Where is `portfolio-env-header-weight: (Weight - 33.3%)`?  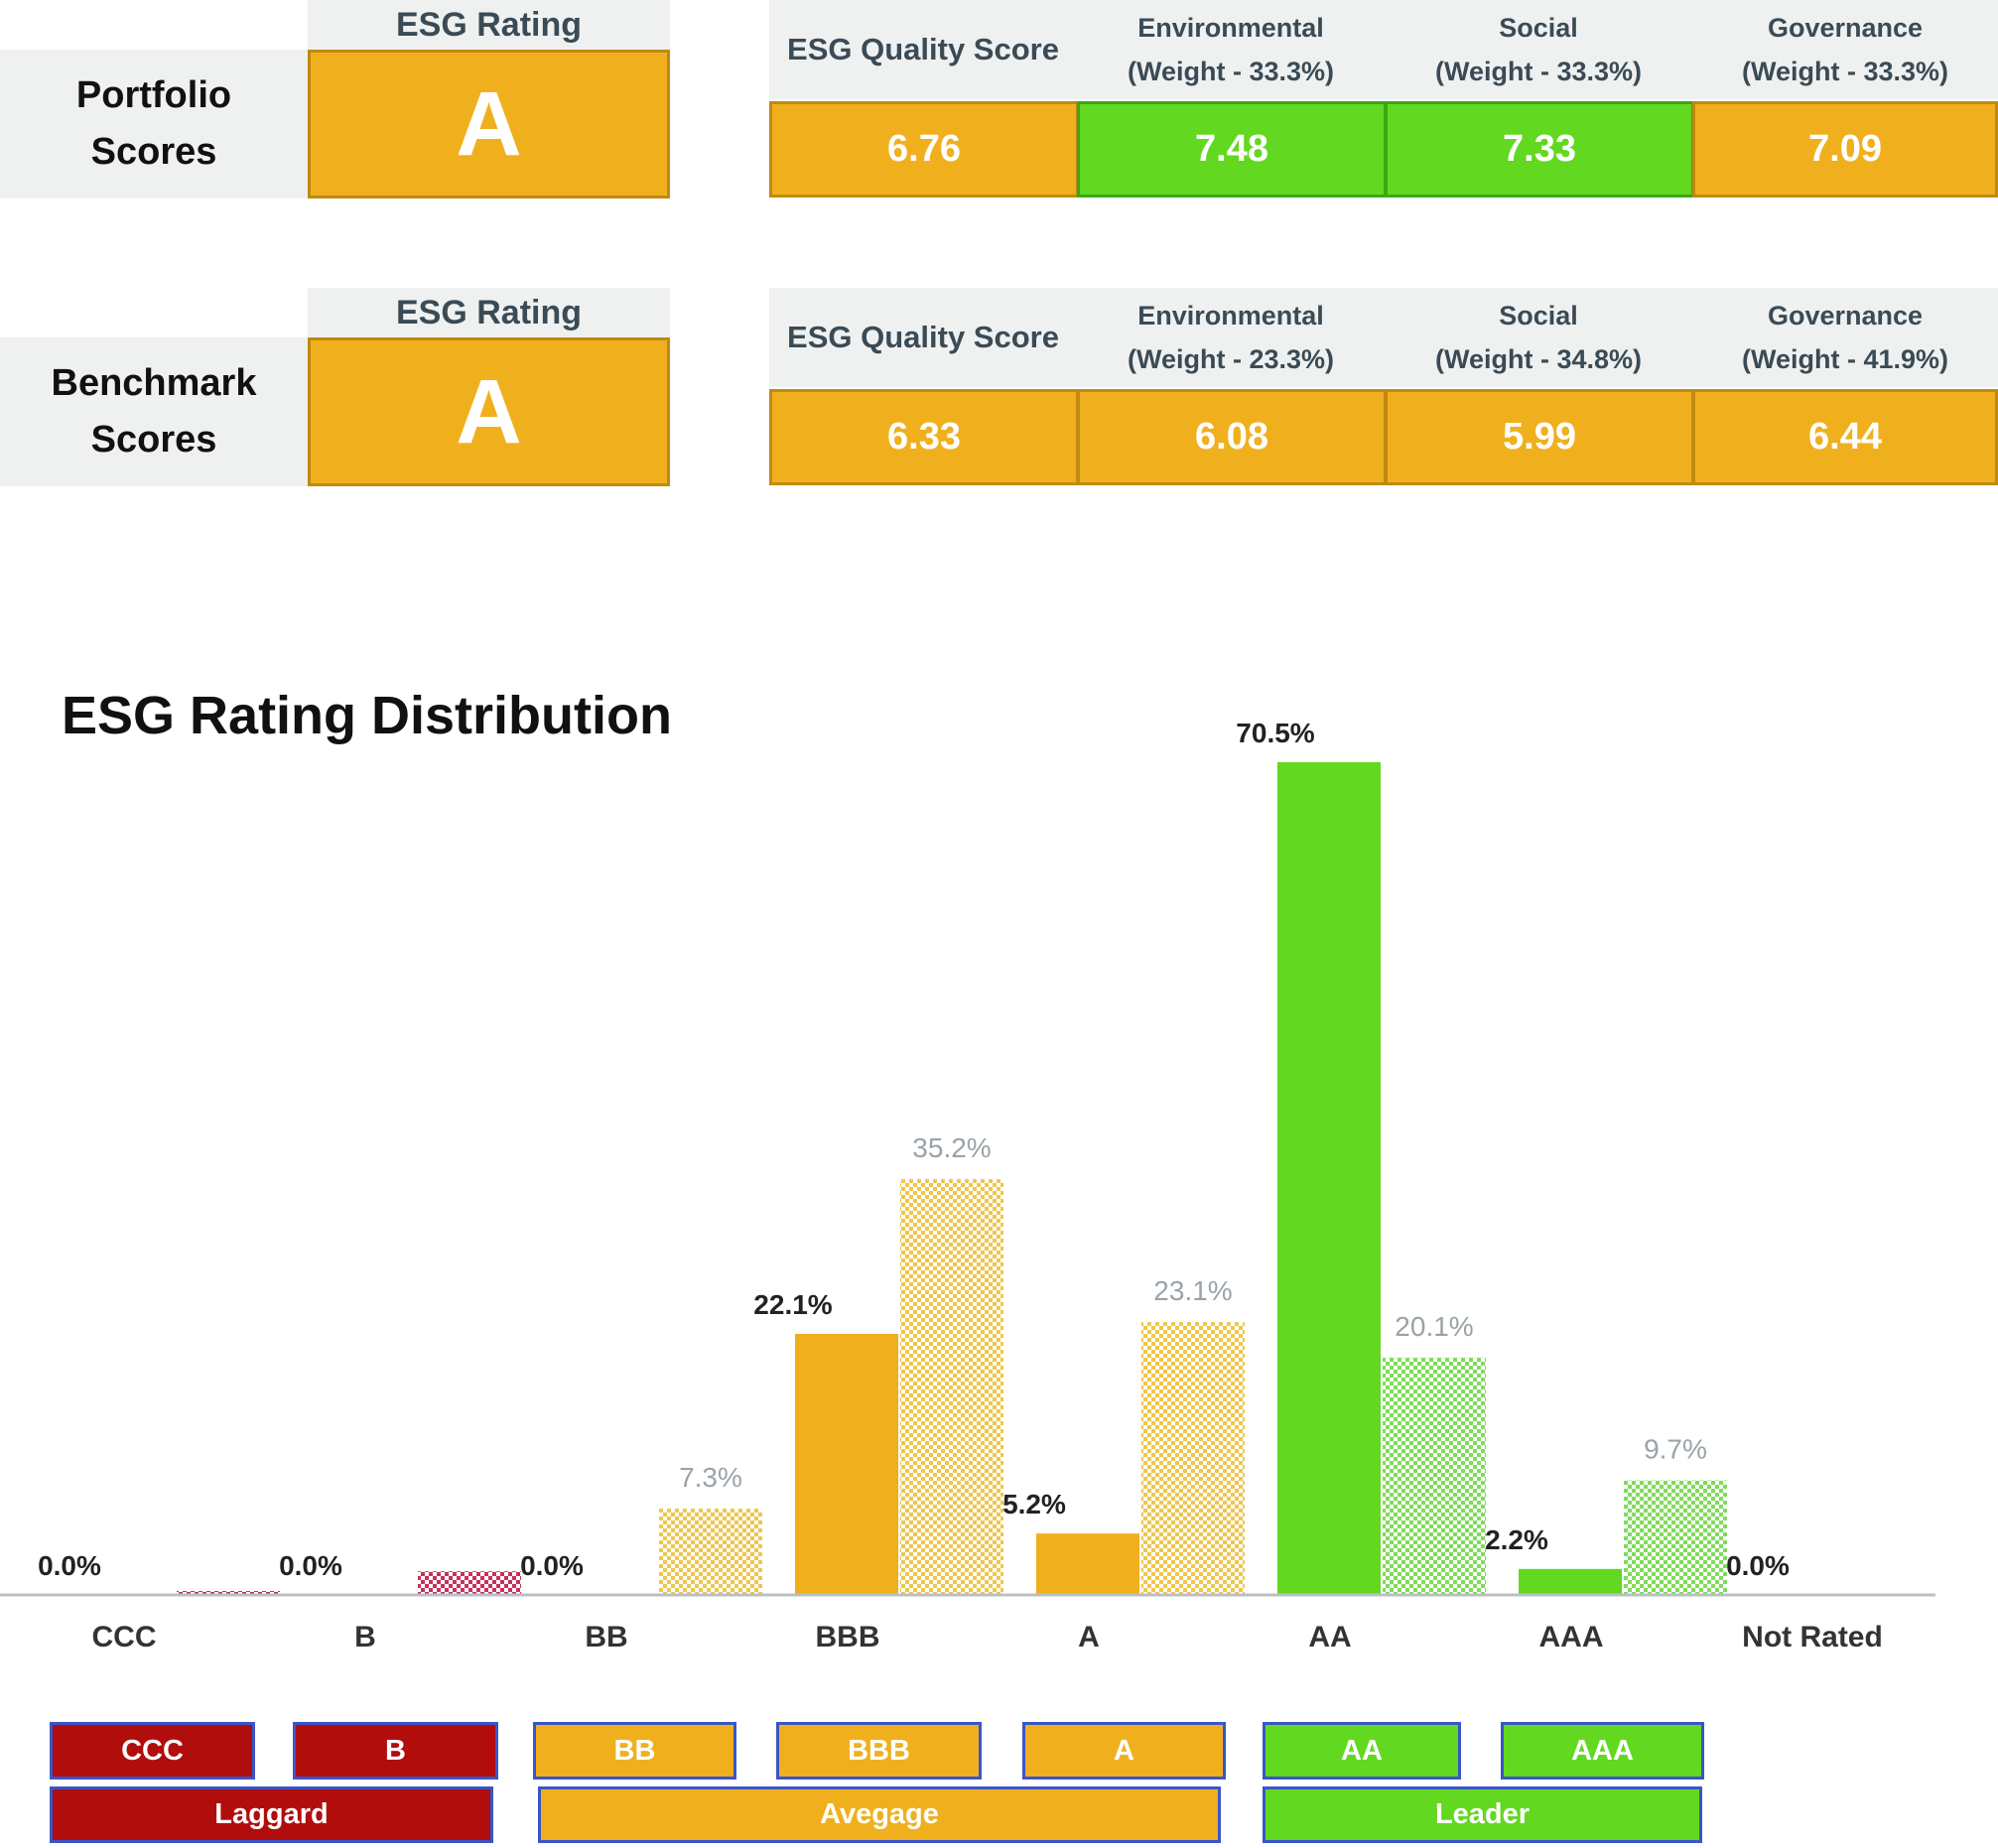
portfolio-env-header-weight: (Weight - 33.3%) is located at coordinates (1231, 71).